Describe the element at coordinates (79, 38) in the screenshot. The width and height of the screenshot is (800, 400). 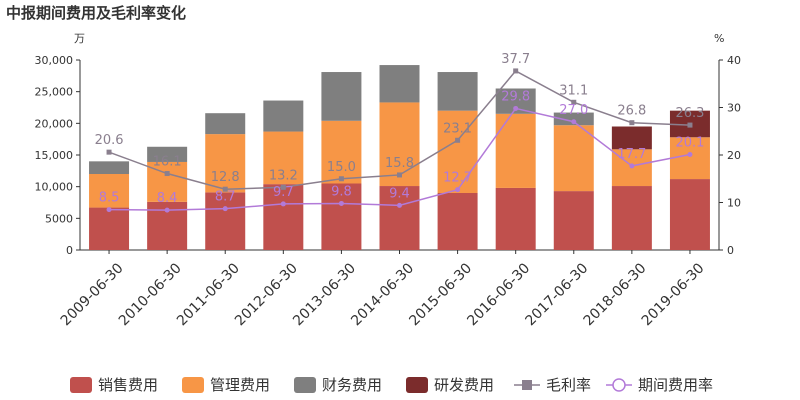
I see `left-axis-unit: 万` at that location.